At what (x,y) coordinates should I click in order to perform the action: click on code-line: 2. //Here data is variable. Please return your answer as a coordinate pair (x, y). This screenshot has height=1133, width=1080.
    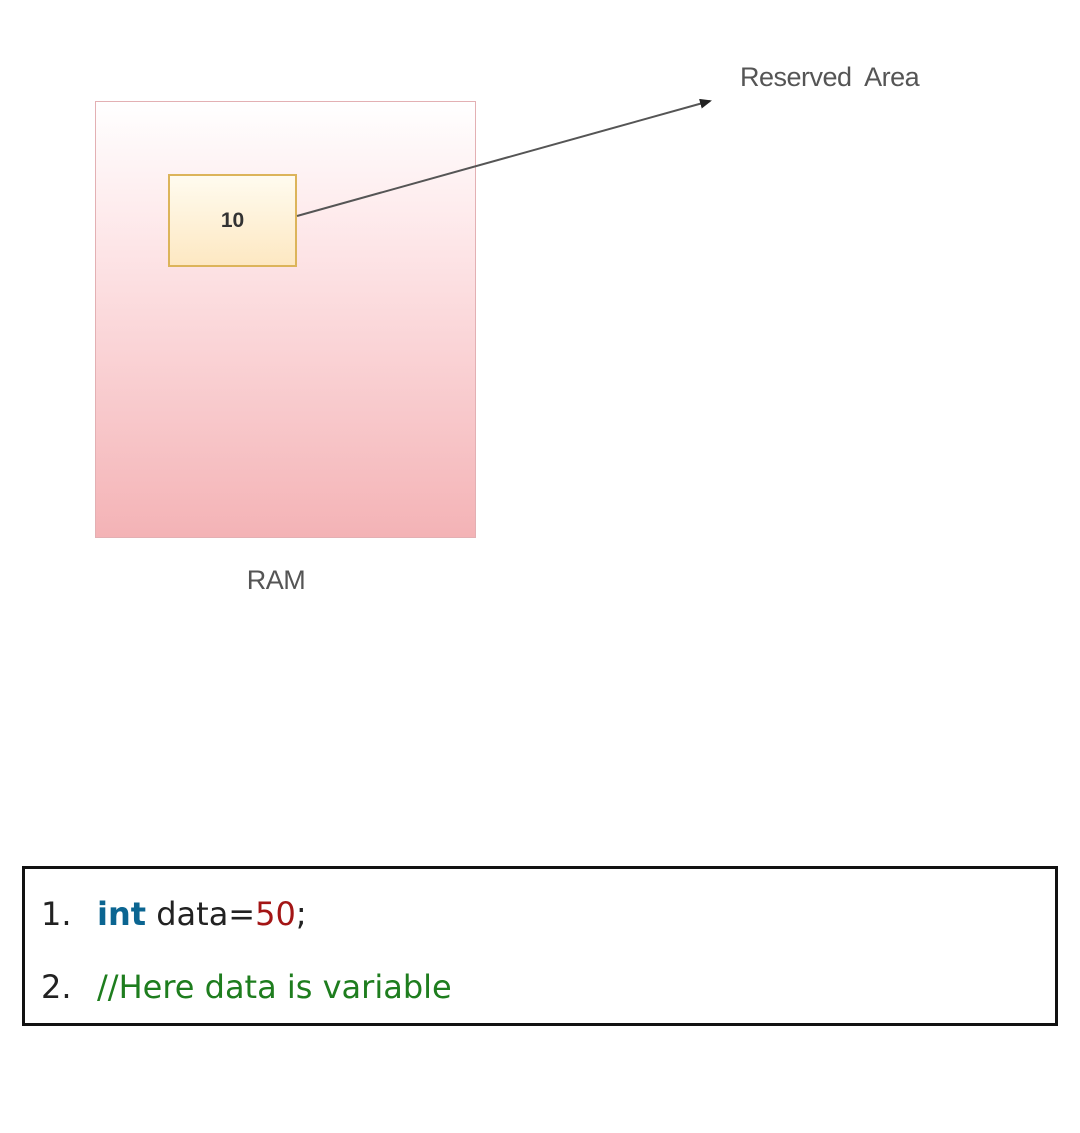
    Looking at the image, I should click on (540, 987).